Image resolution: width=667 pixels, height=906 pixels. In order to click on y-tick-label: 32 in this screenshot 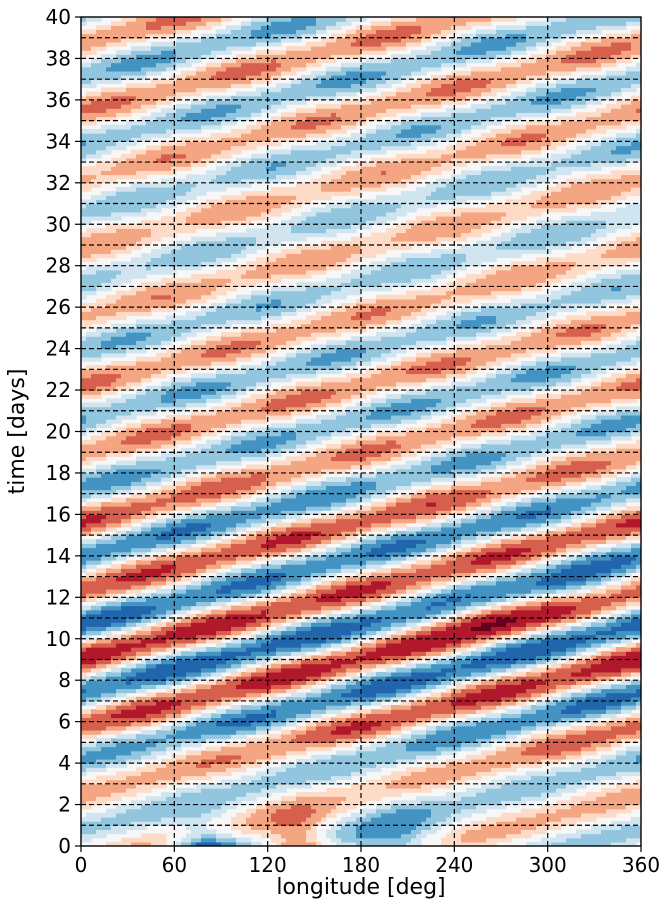, I will do `click(58, 183)`.